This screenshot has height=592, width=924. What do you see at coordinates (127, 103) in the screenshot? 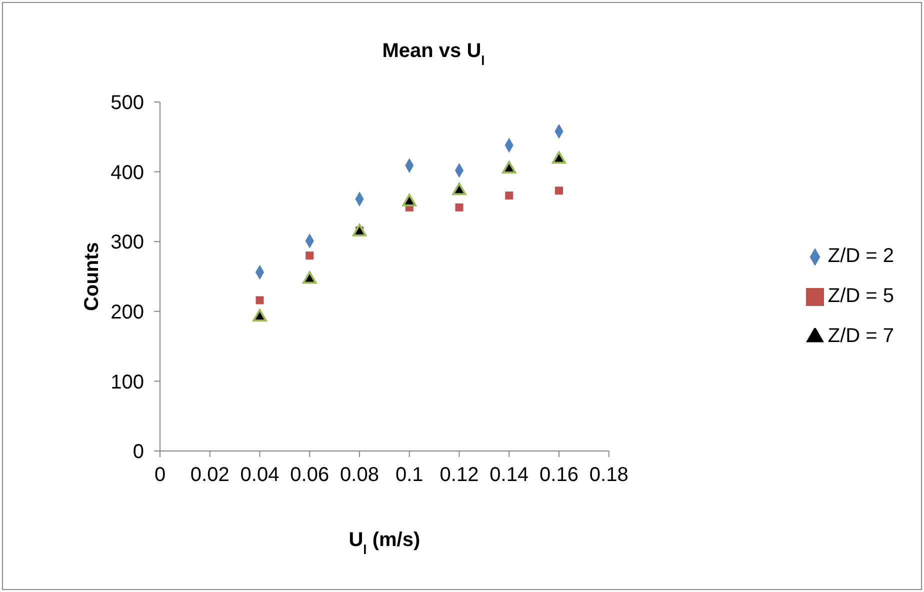
I see `y-tick-label: 500` at bounding box center [127, 103].